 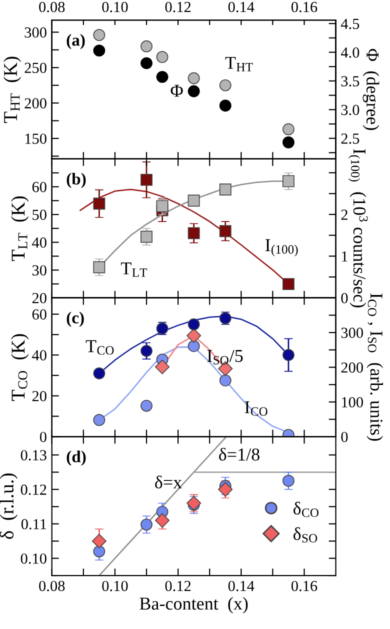 What do you see at coordinates (352, 367) in the screenshot?
I see `y2-tick-label: 200` at bounding box center [352, 367].